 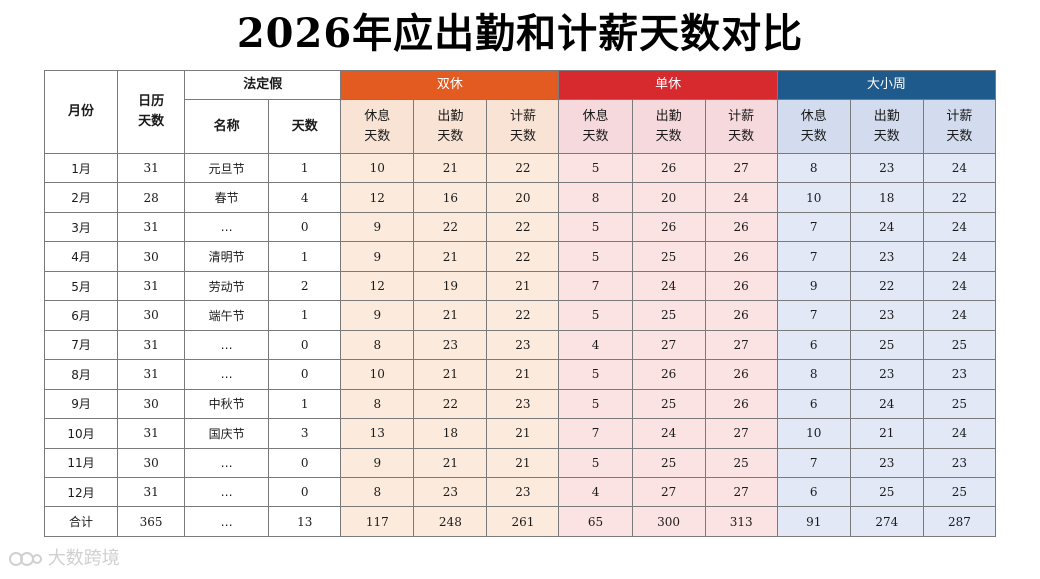 I want to click on single-paid-days-cell: 313, so click(x=741, y=521).